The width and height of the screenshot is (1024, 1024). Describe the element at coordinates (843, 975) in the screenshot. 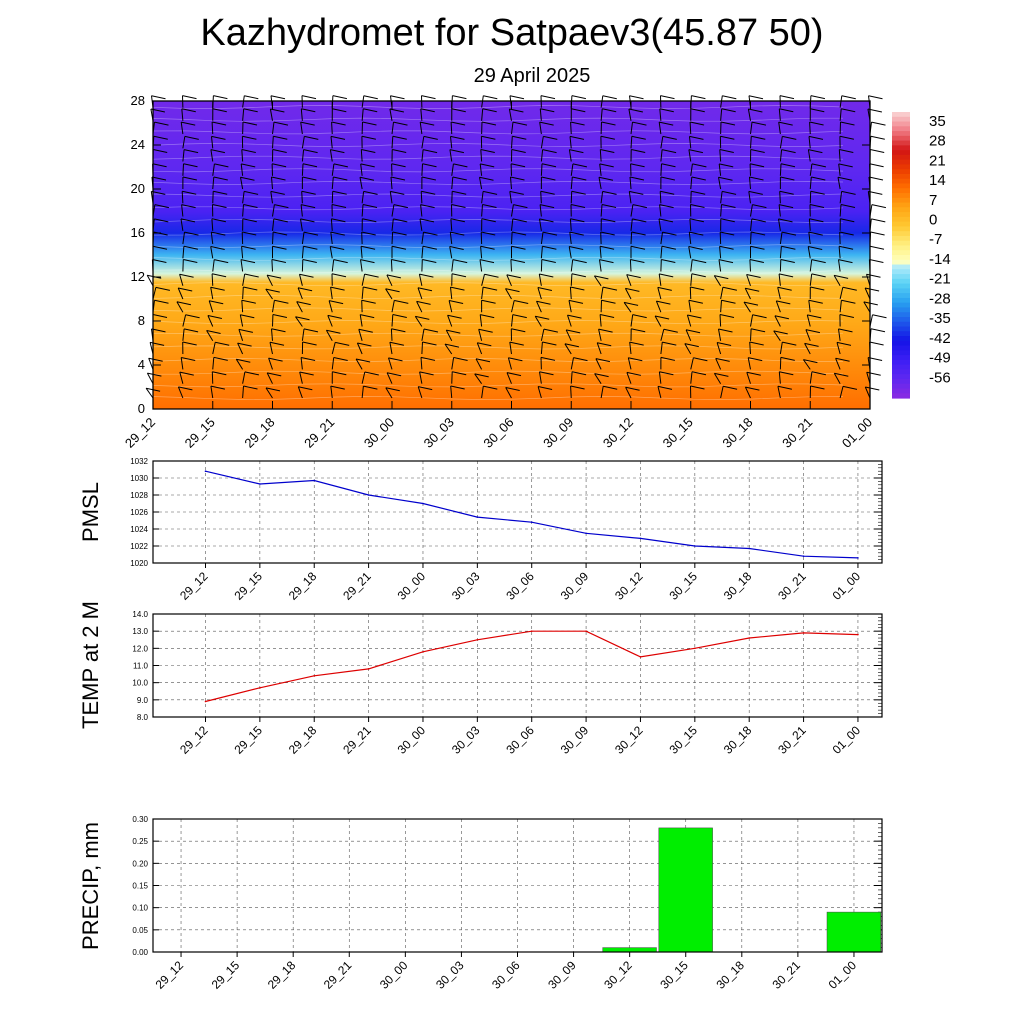

I see `precip-x-tick-label: 01_00` at that location.